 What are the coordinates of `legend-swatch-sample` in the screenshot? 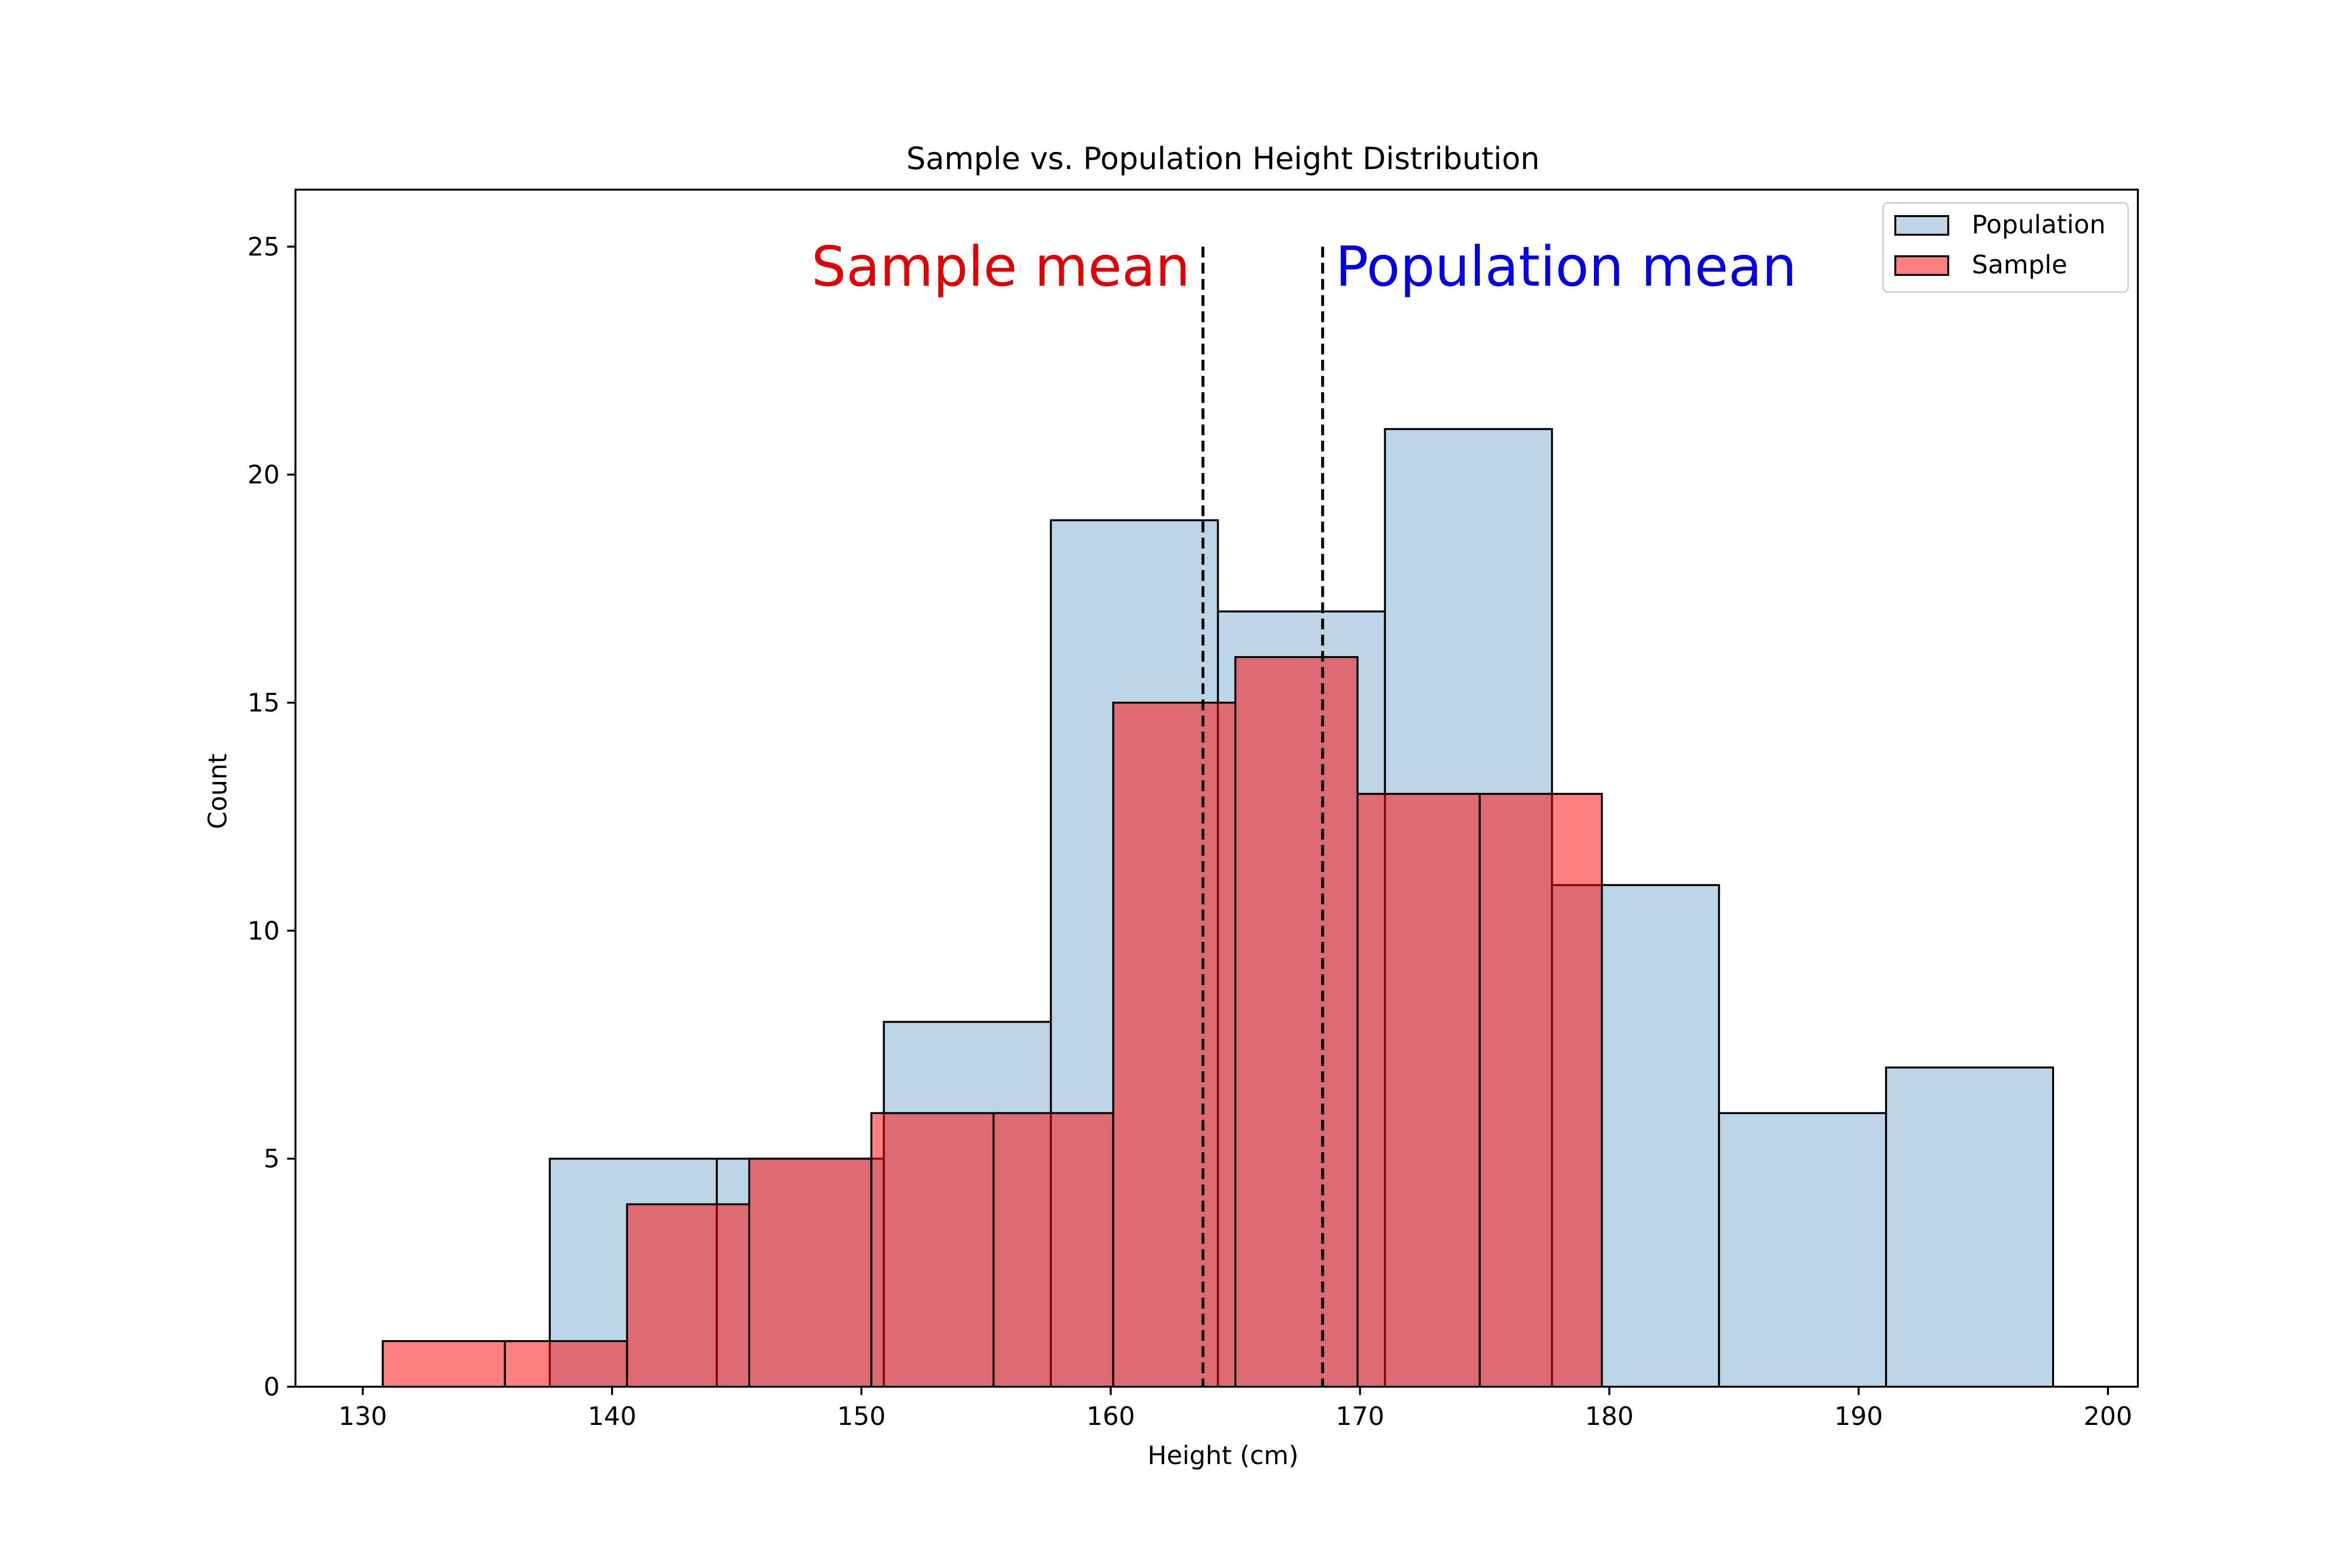 It's located at (1921, 265).